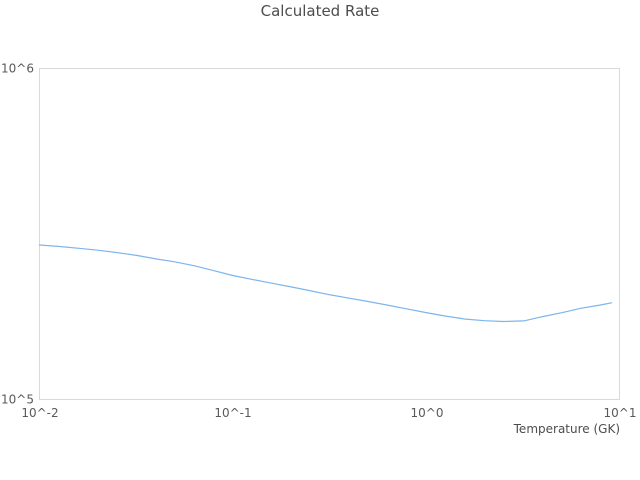  What do you see at coordinates (39, 413) in the screenshot?
I see `x-tick-label-1e-2: 10^-2` at bounding box center [39, 413].